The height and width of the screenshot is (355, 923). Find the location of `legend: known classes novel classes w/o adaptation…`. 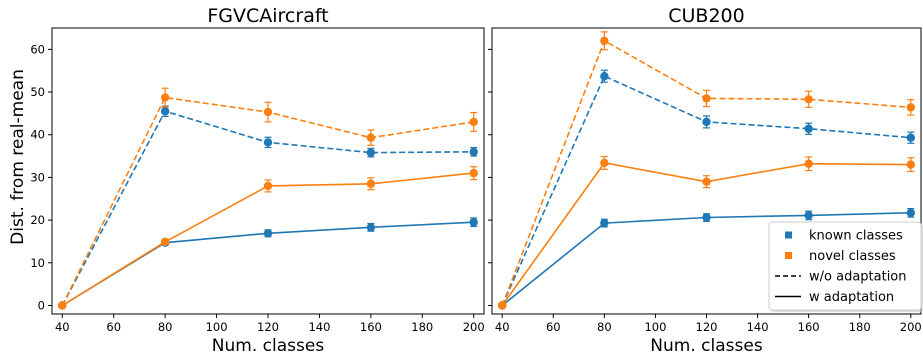

legend: known classes novel classes w/o adaptation… is located at coordinates (845, 266).